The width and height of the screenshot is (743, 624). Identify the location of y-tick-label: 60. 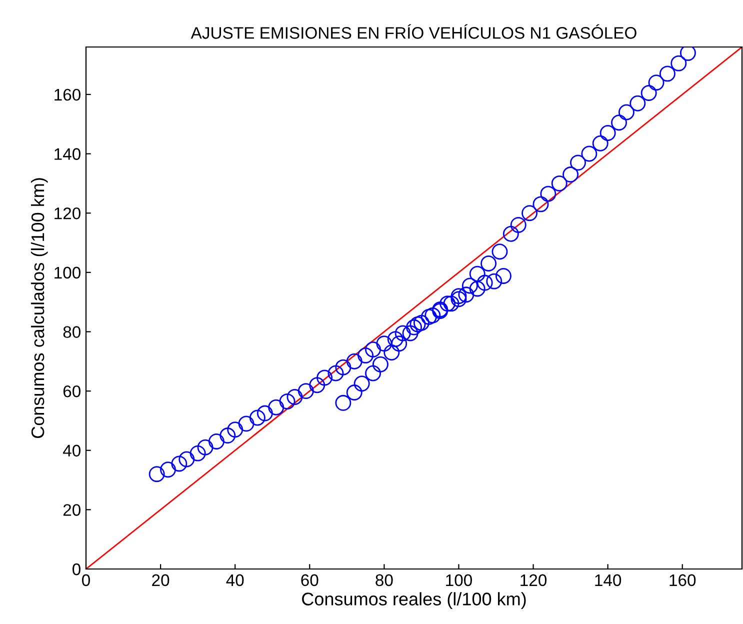
(71, 391).